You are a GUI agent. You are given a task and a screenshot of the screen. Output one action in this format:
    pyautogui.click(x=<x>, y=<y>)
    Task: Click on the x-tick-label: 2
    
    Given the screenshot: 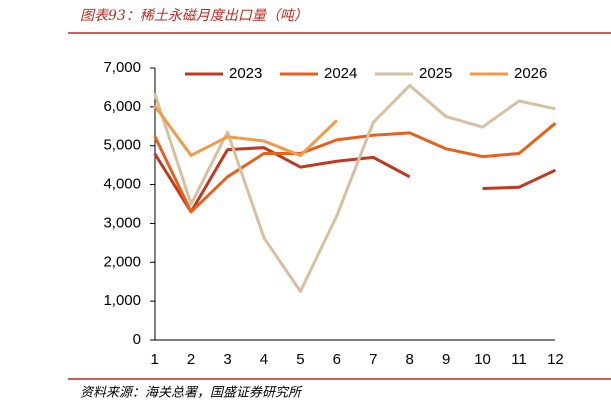 What is the action you would take?
    pyautogui.click(x=191, y=359)
    